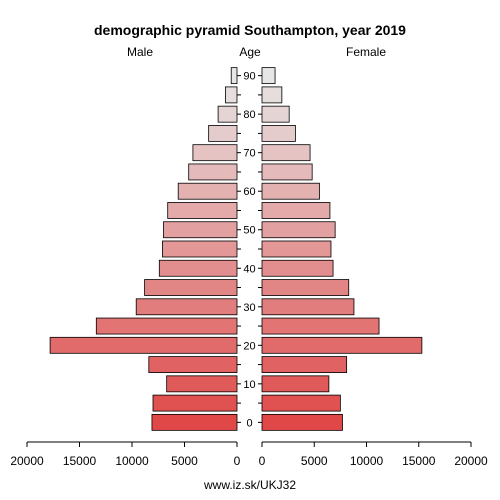 This screenshot has width=500, height=500. Describe the element at coordinates (249, 231) in the screenshot. I see `age-tick-label: 50` at that location.